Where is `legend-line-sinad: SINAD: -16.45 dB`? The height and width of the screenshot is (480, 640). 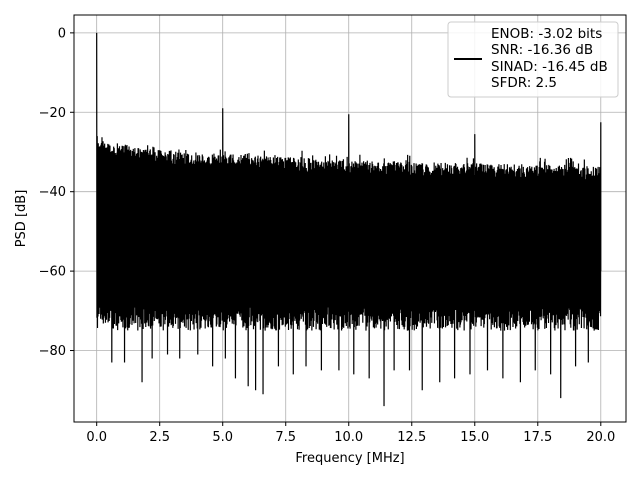 legend-line-sinad: SINAD: -16.45 dB is located at coordinates (549, 67).